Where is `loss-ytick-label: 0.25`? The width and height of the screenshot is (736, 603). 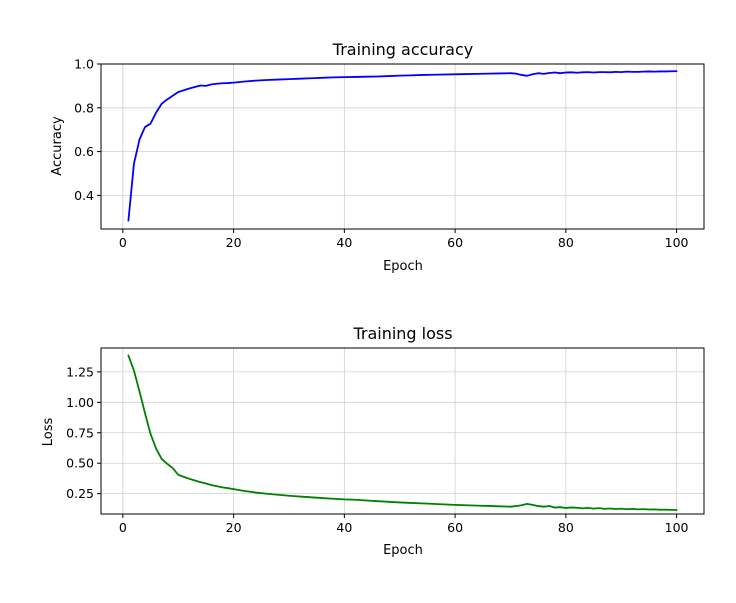
loss-ytick-label: 0.25 is located at coordinates (80, 493).